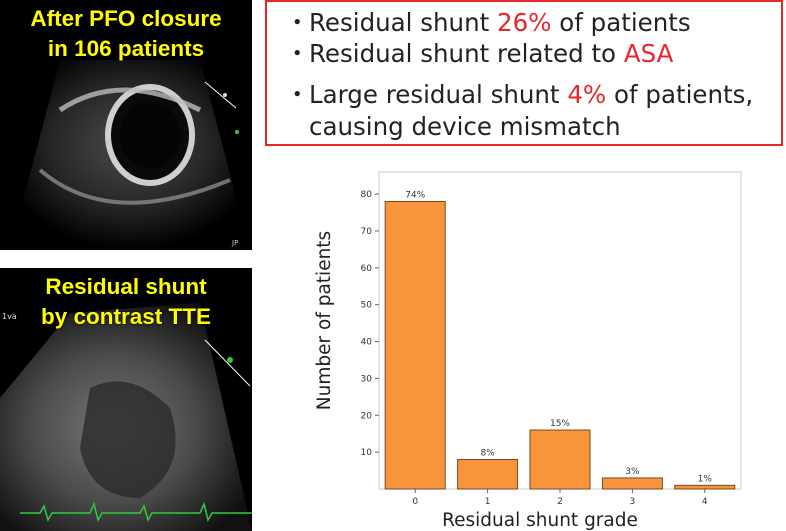 This screenshot has width=786, height=531. What do you see at coordinates (560, 502) in the screenshot?
I see `x-tick-label: 2` at bounding box center [560, 502].